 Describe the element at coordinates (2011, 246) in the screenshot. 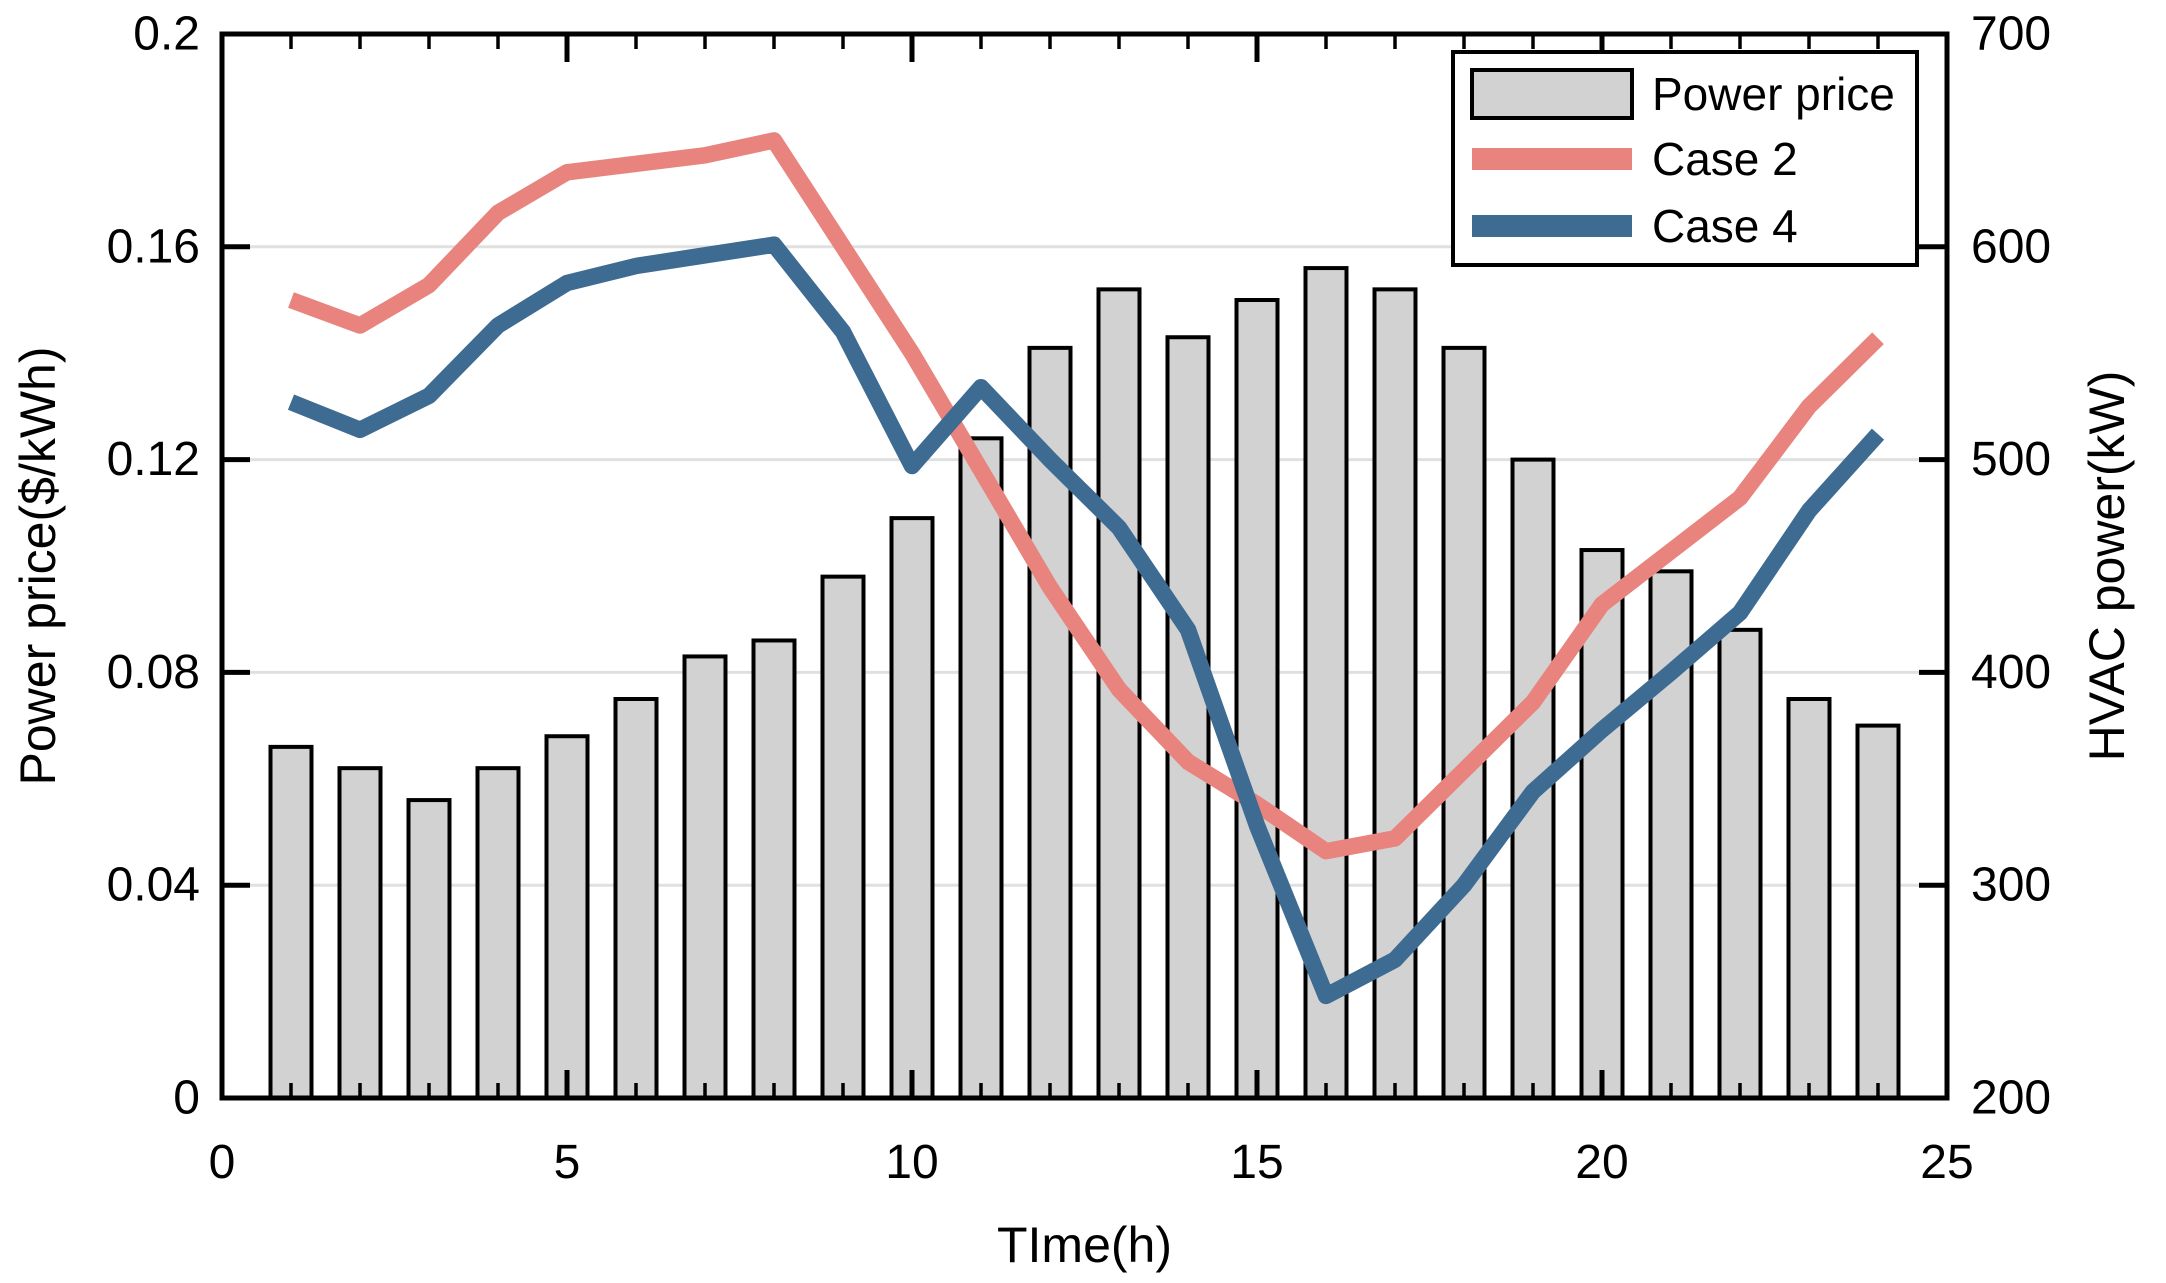

I see `y-tick-label-right: 600` at that location.